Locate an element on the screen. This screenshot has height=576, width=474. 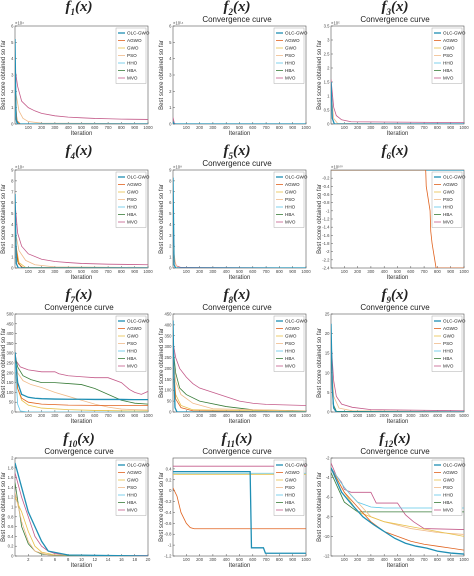
x-tick-label: 500 is located at coordinates (345, 415).